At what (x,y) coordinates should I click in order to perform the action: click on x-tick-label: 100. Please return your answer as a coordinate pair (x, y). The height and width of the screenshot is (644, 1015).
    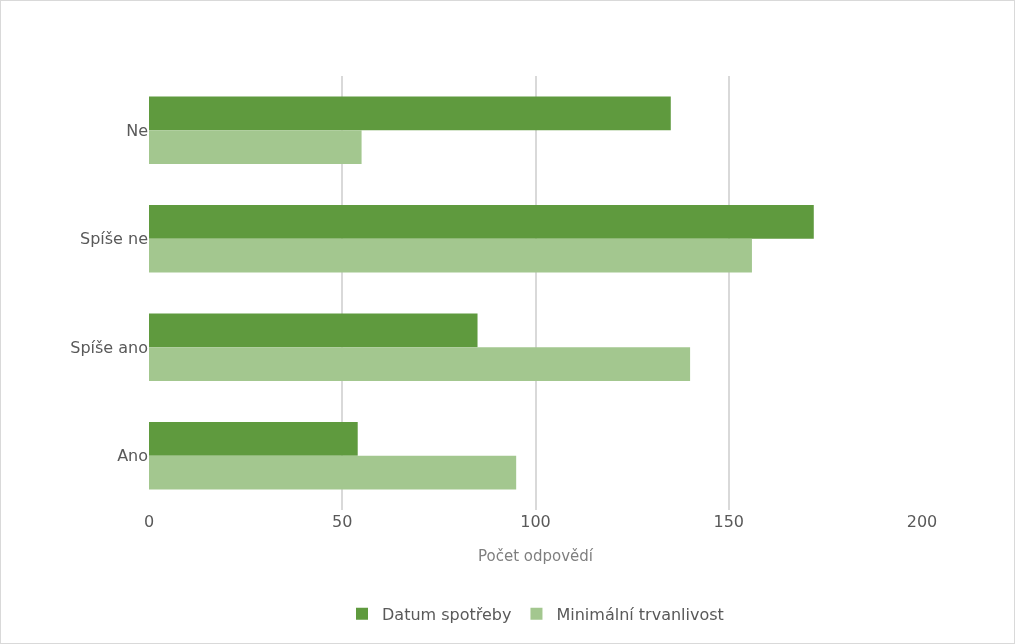
    Looking at the image, I should click on (535, 521).